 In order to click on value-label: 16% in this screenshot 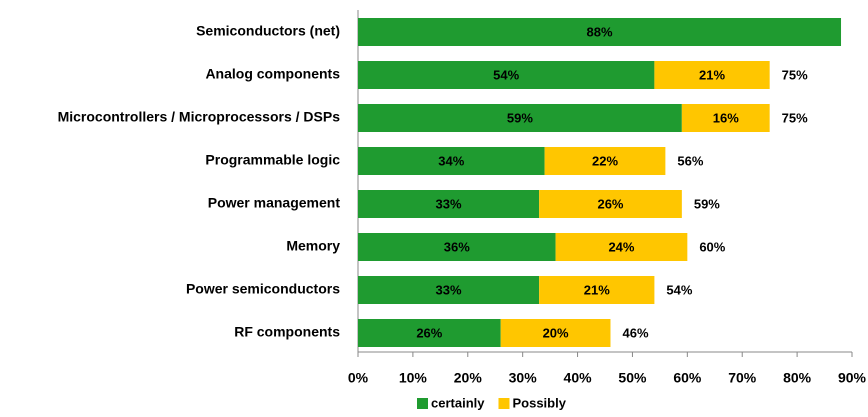, I will do `click(726, 117)`.